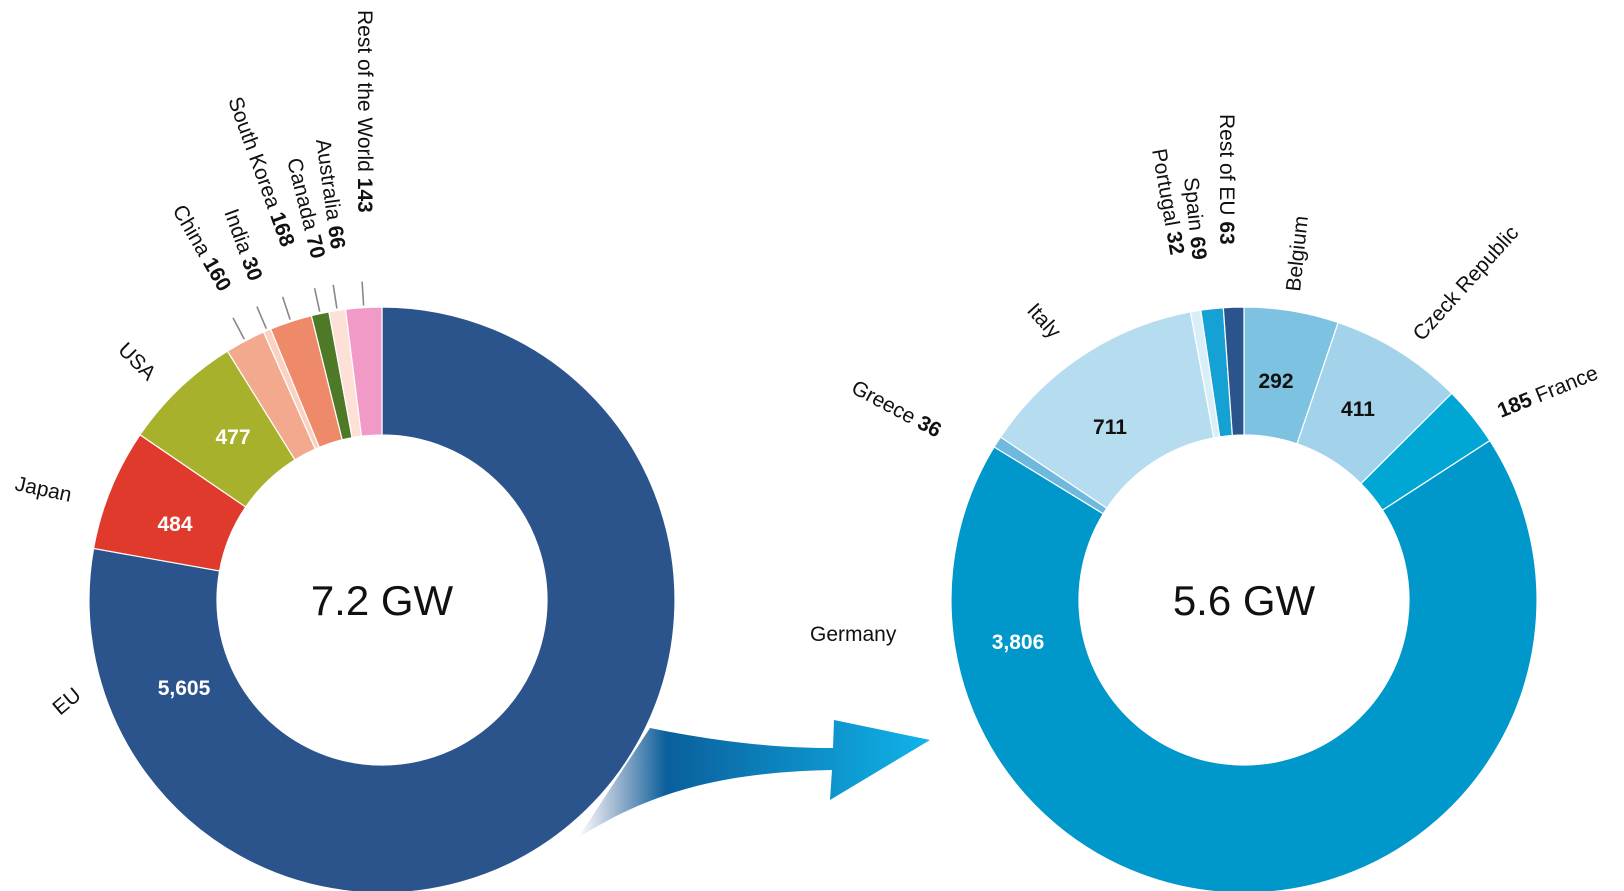  I want to click on slice-label-germany: Germany, so click(853, 634).